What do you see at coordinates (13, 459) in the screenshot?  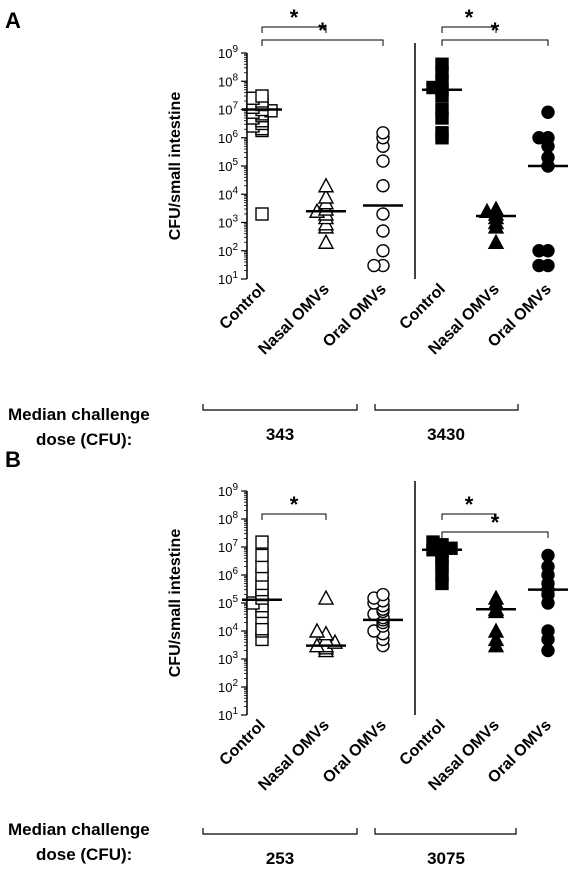 I see `panel-label: B` at bounding box center [13, 459].